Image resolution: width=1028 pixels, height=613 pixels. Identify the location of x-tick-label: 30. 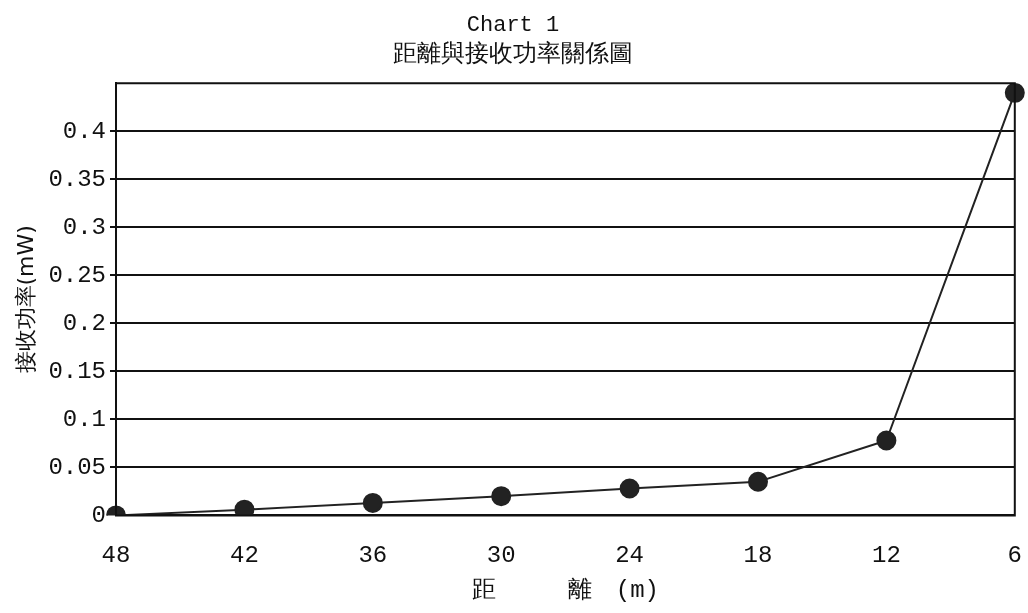
(501, 556).